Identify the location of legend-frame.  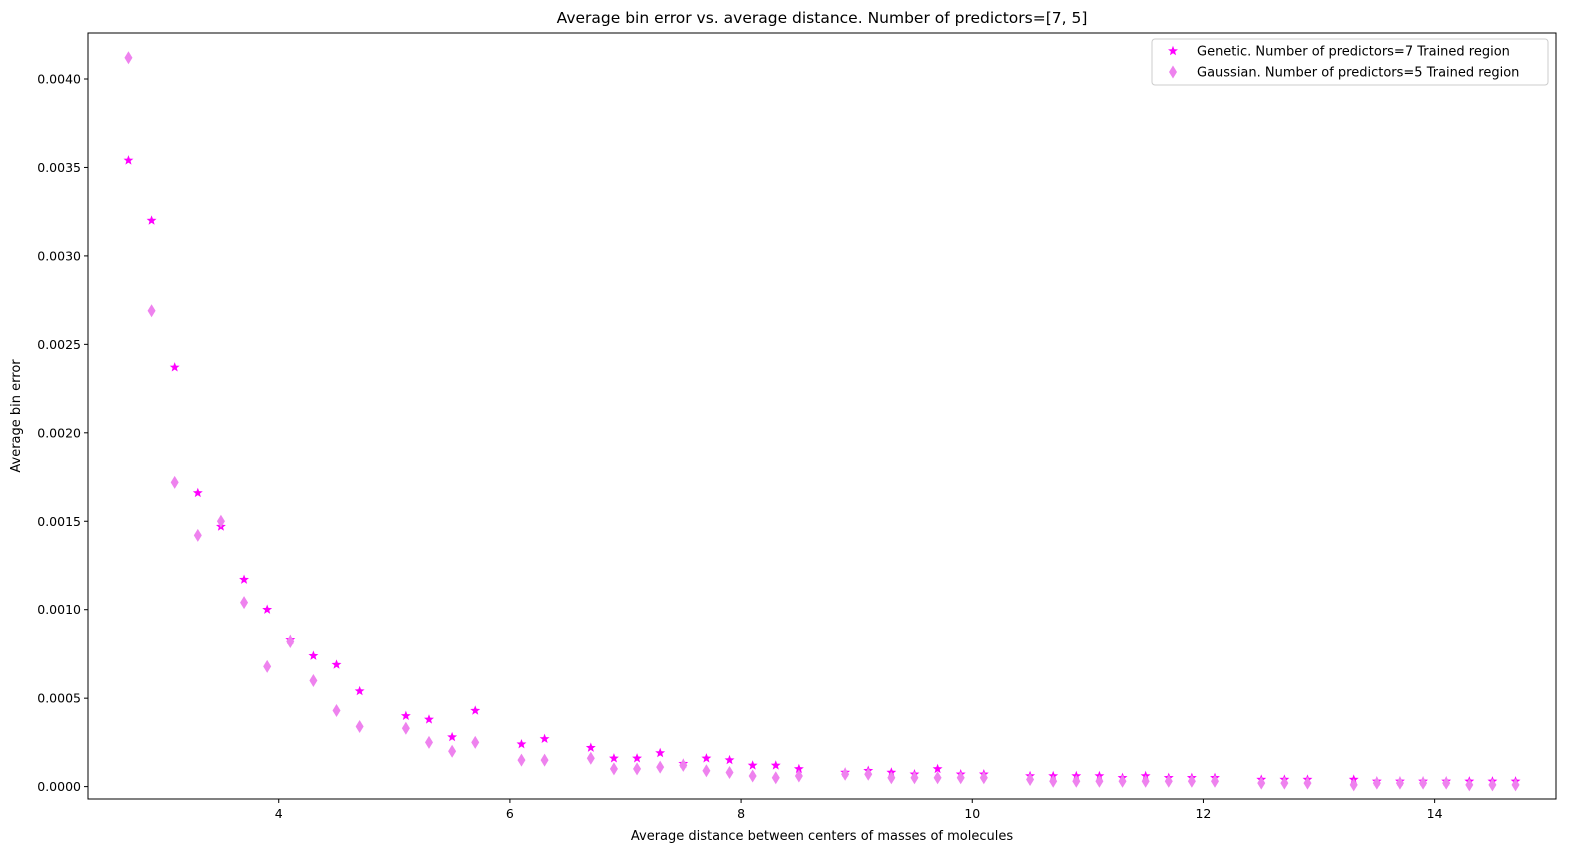
(1350, 62).